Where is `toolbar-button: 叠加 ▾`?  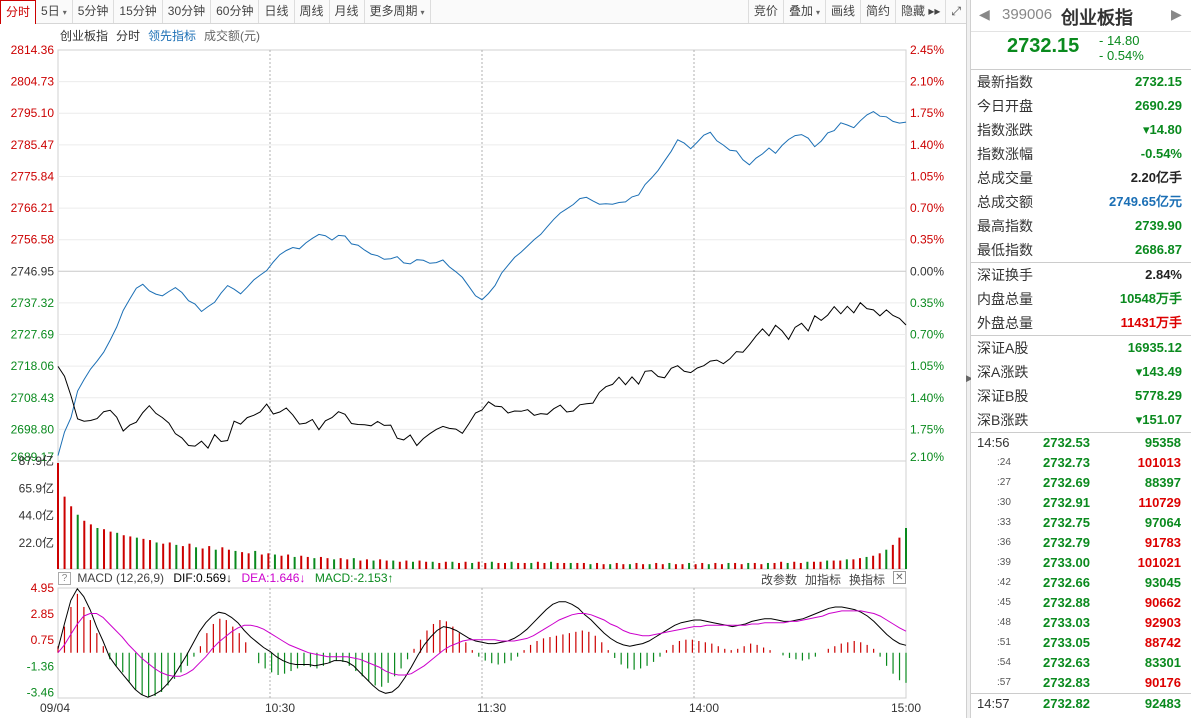
toolbar-button: 叠加 ▾ is located at coordinates (803, 11).